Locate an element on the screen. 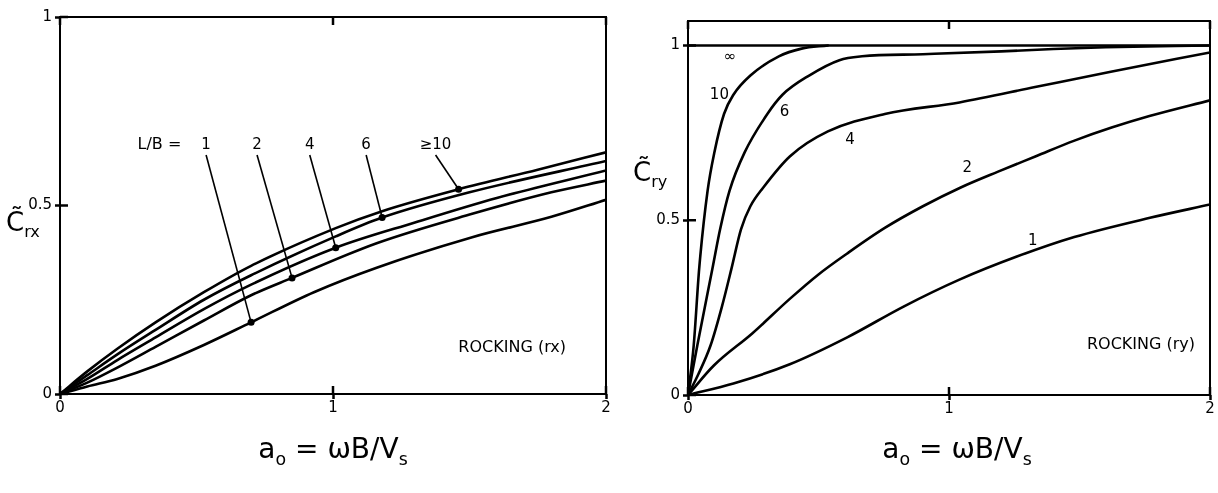  series-label: 4 is located at coordinates (850, 139).